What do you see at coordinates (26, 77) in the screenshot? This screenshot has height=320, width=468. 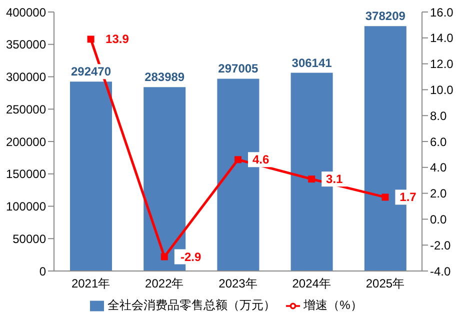 I see `y-tick-label: 300000` at bounding box center [26, 77].